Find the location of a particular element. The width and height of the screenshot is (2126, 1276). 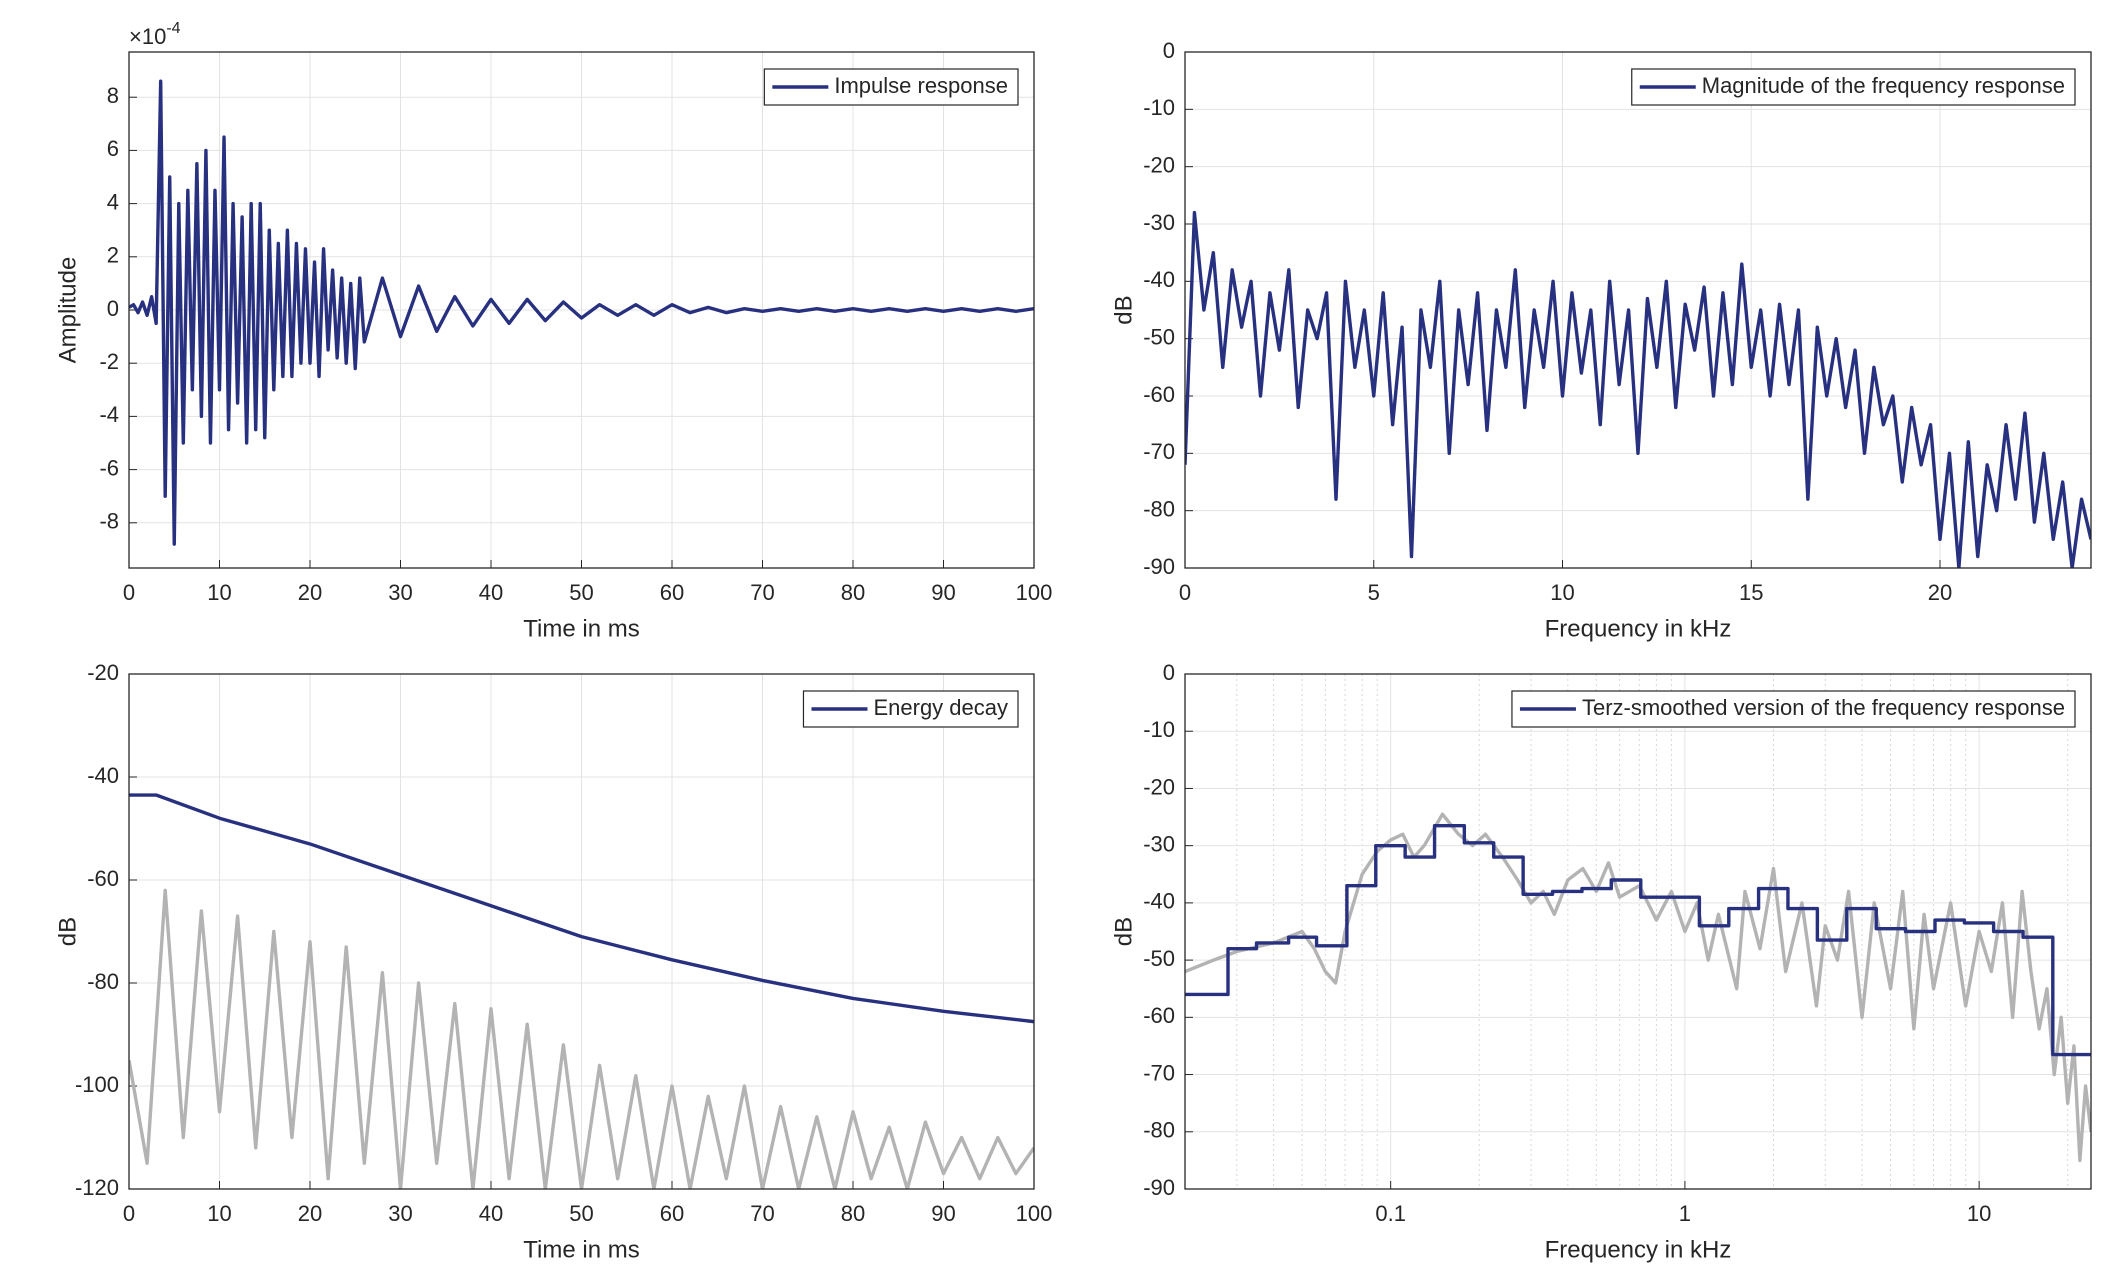

legend-label: Energy decay is located at coordinates (940, 707).